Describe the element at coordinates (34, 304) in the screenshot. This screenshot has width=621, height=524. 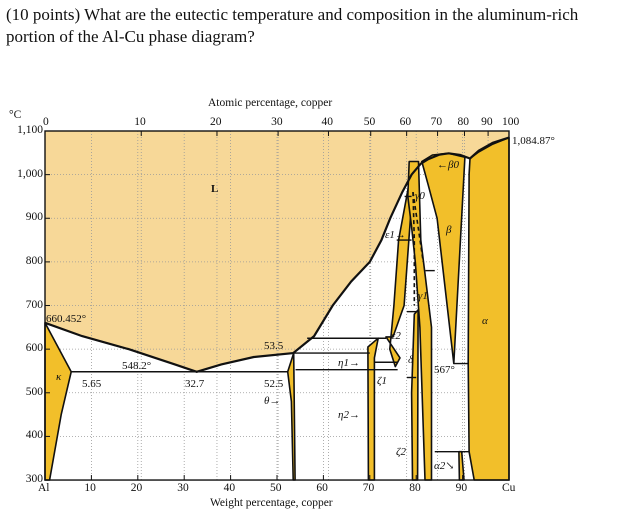
I see `y-tick-label: 700` at that location.